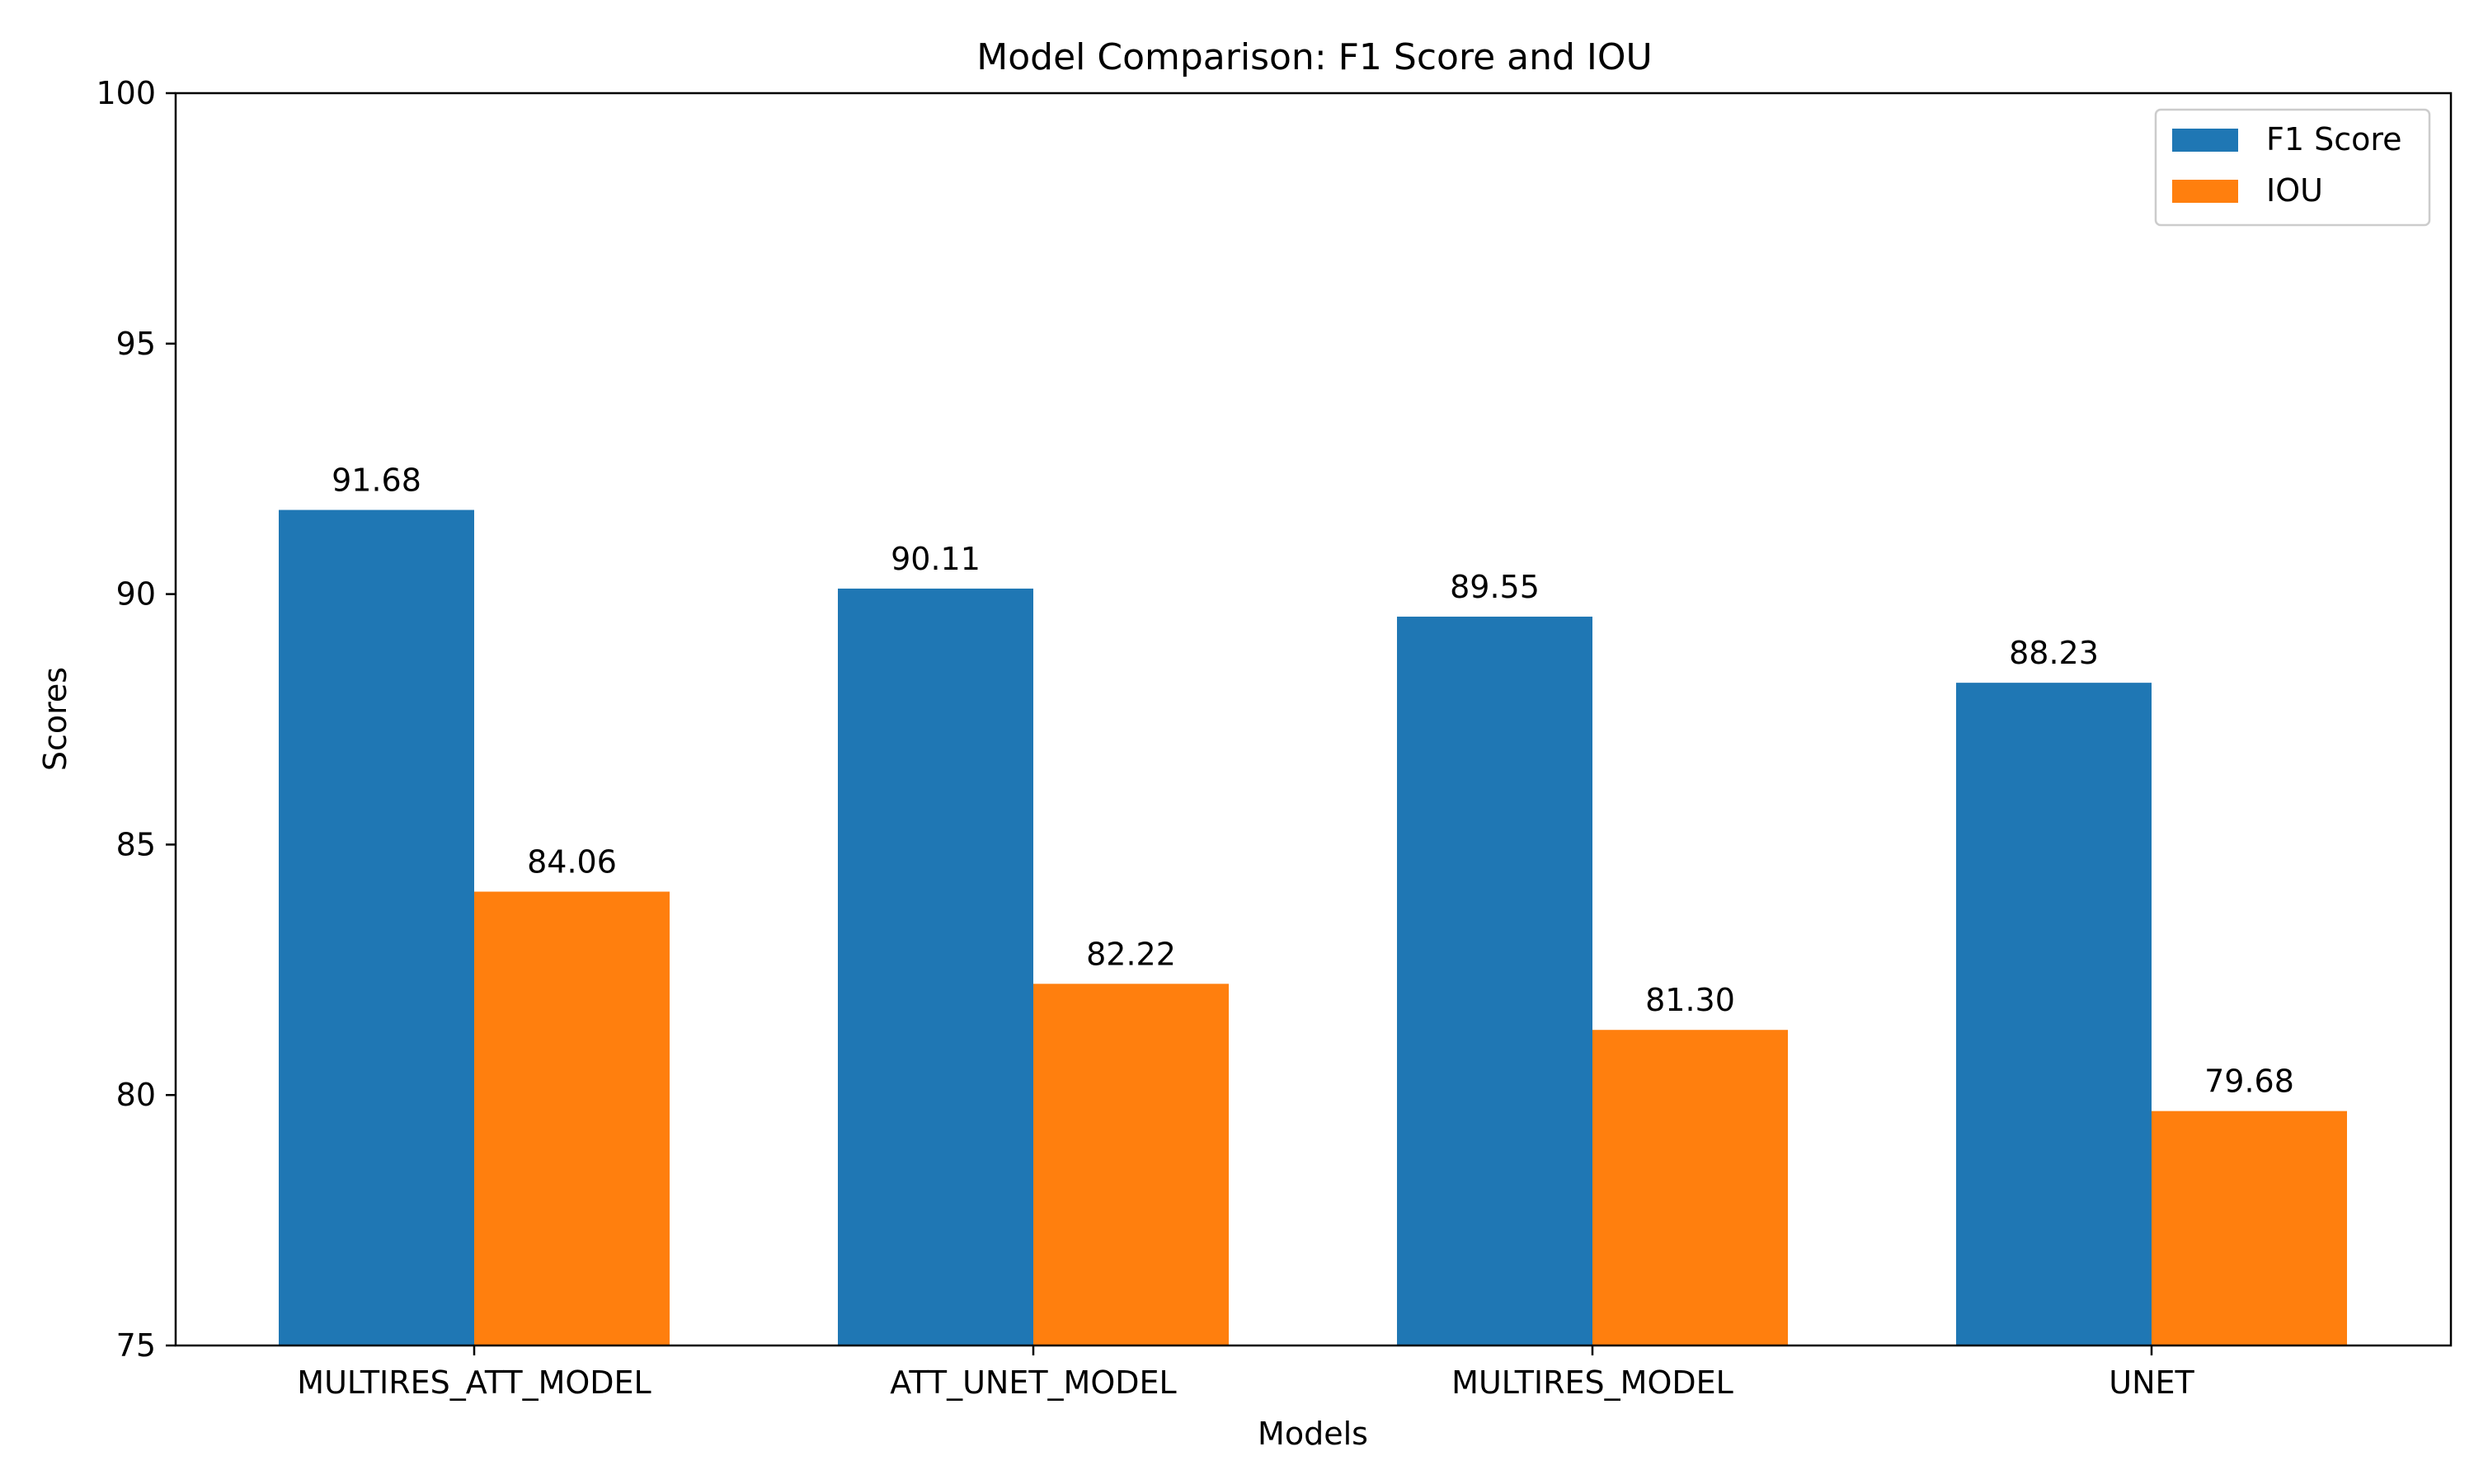  What do you see at coordinates (2334, 139) in the screenshot?
I see `legend-label-f1-score: F1 Score` at bounding box center [2334, 139].